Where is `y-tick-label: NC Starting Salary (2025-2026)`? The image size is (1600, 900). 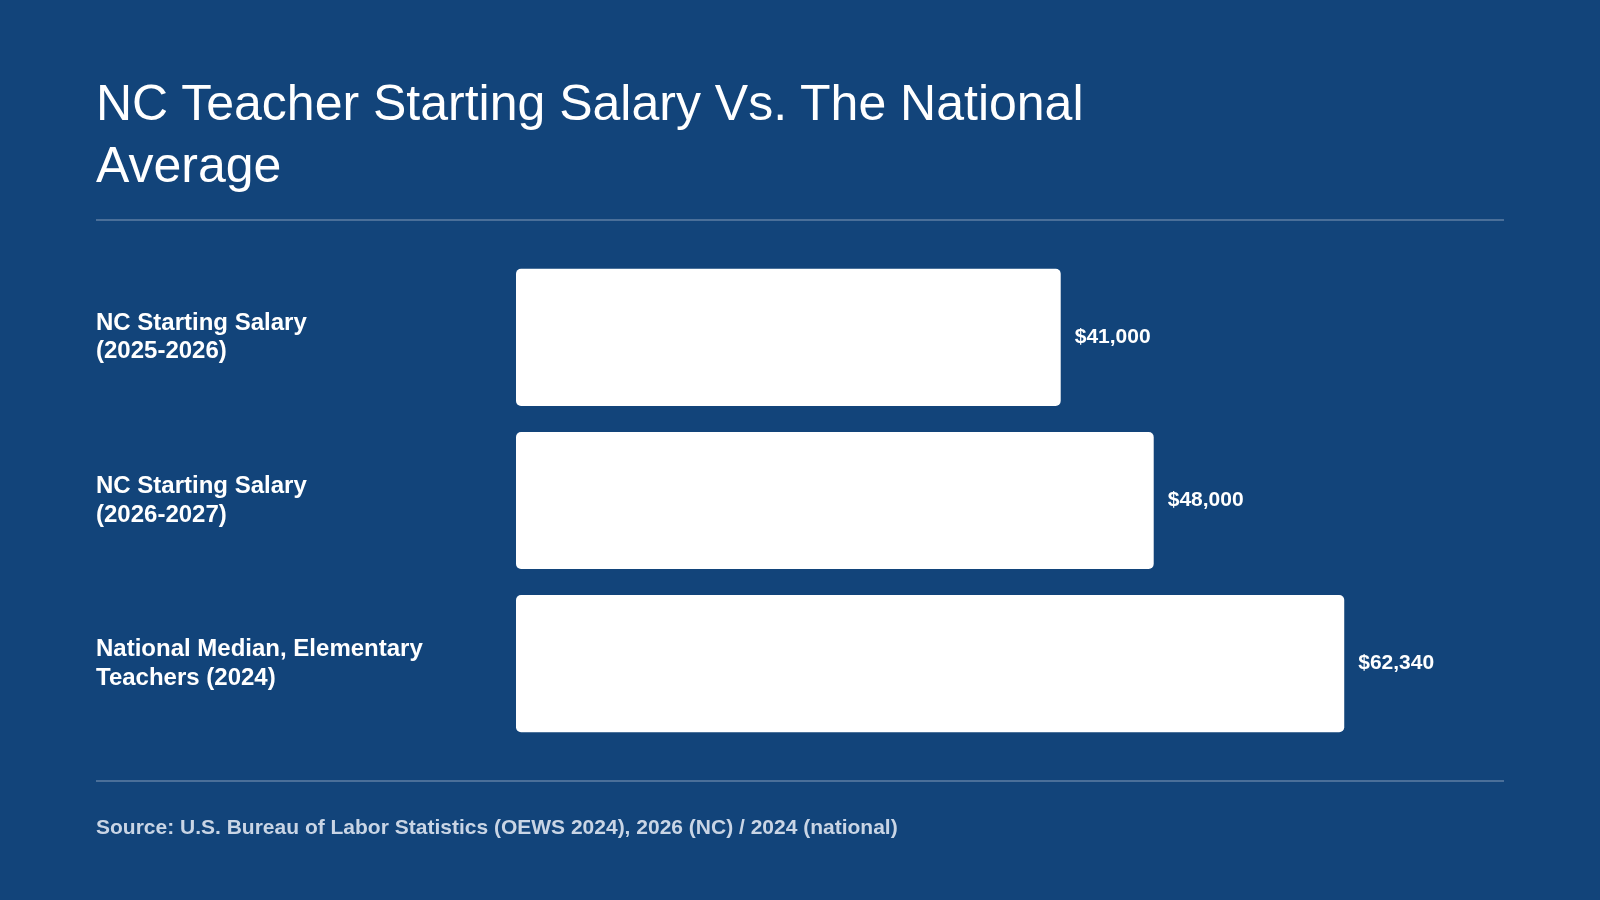 y-tick-label: NC Starting Salary (2025-2026) is located at coordinates (202, 335).